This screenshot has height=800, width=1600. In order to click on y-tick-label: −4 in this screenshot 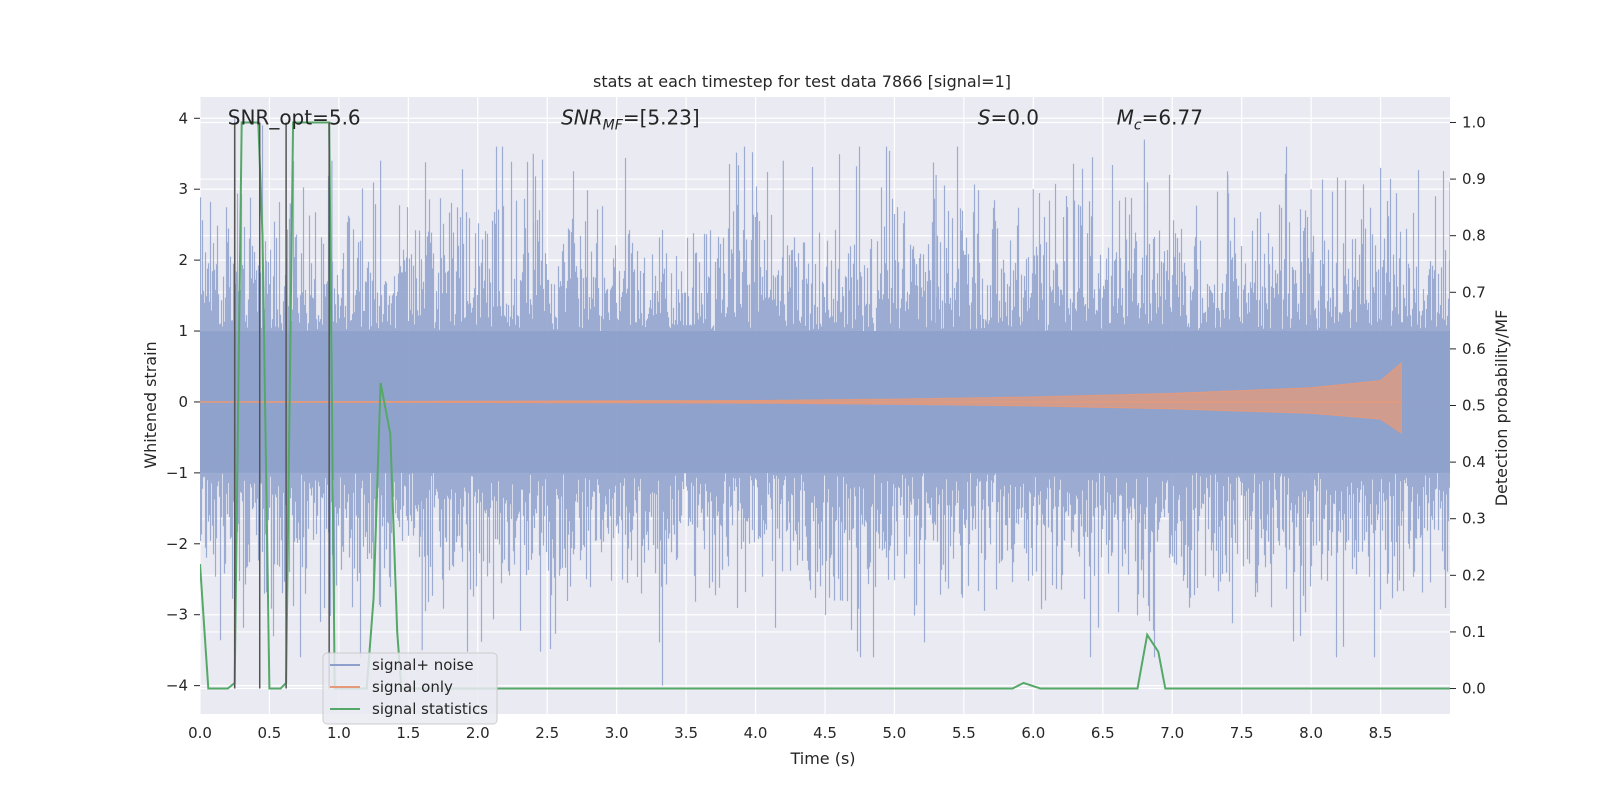, I will do `click(177, 686)`.